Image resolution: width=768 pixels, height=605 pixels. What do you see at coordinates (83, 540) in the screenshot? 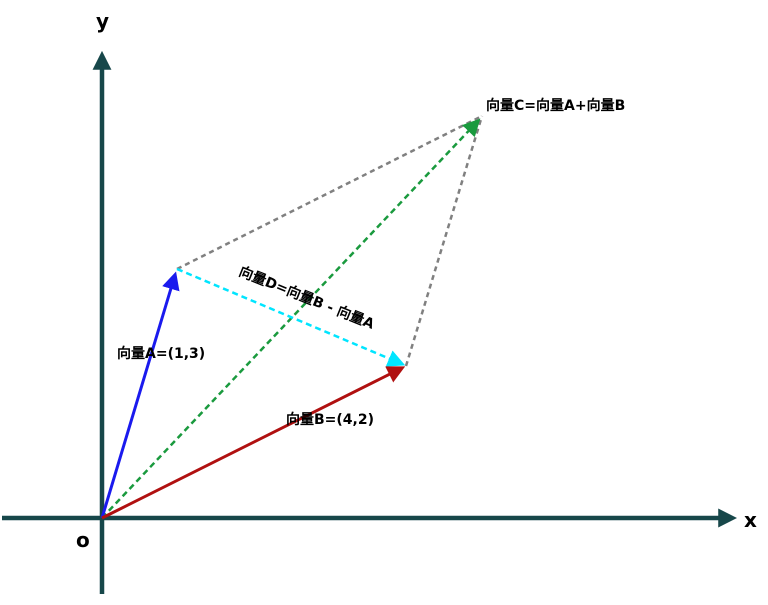
I see `origin-label: o` at bounding box center [83, 540].